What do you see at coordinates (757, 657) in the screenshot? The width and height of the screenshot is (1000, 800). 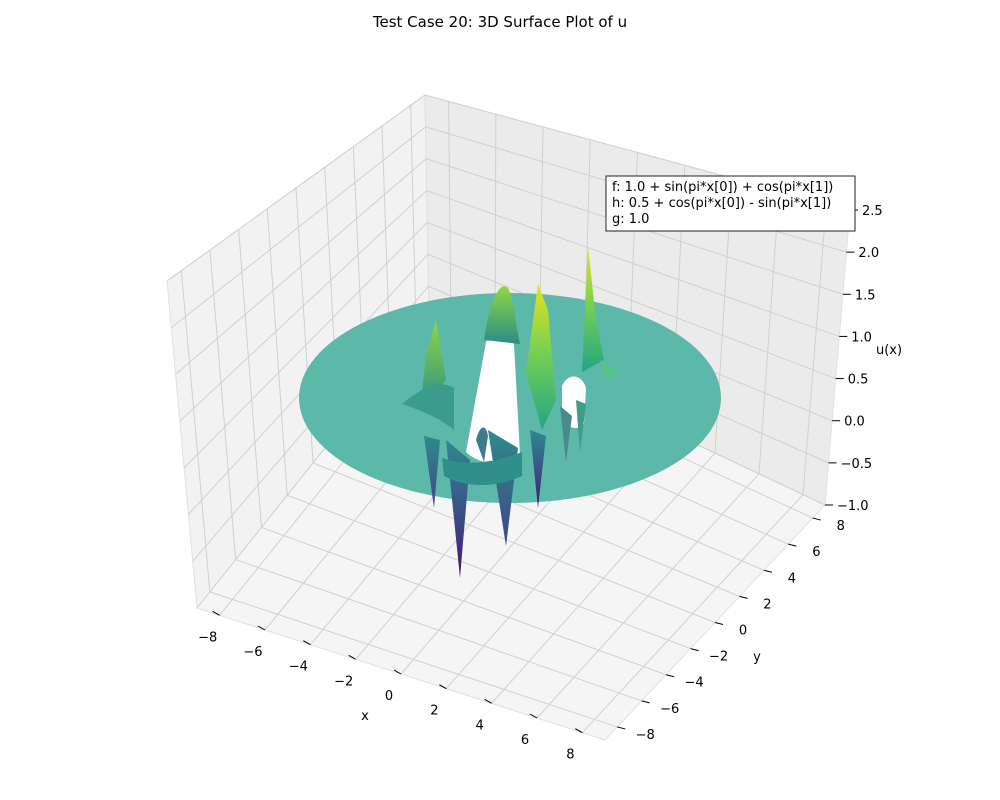 I see `y-axis-label: y` at bounding box center [757, 657].